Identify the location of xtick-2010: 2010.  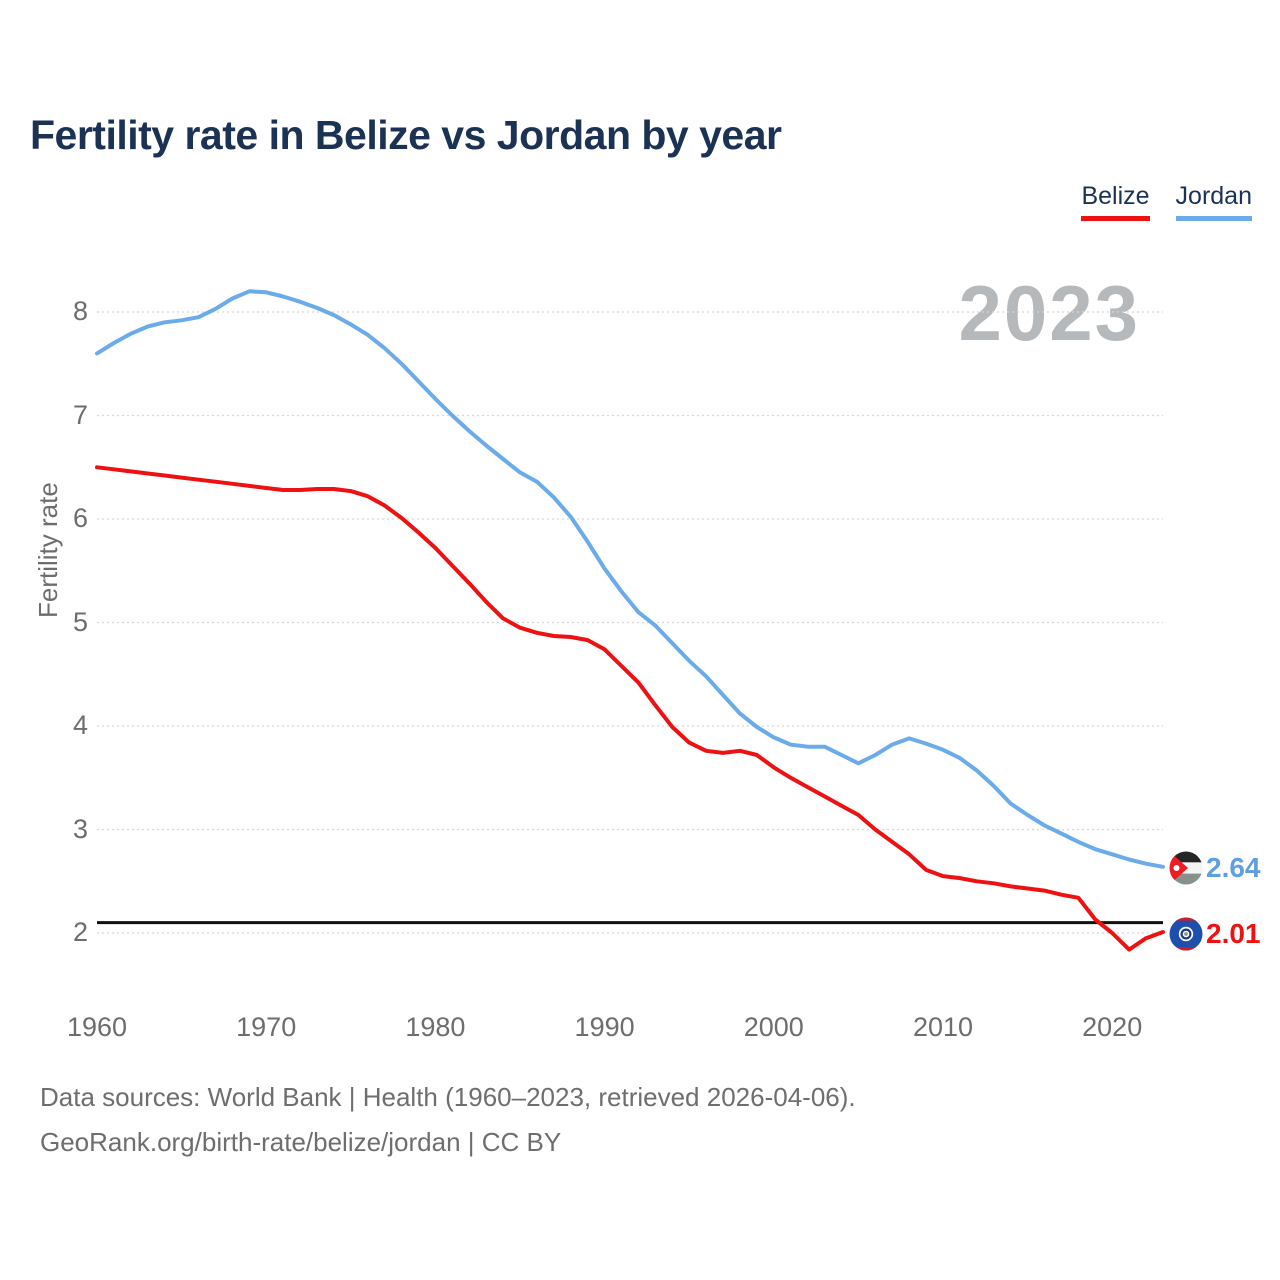
(943, 1027).